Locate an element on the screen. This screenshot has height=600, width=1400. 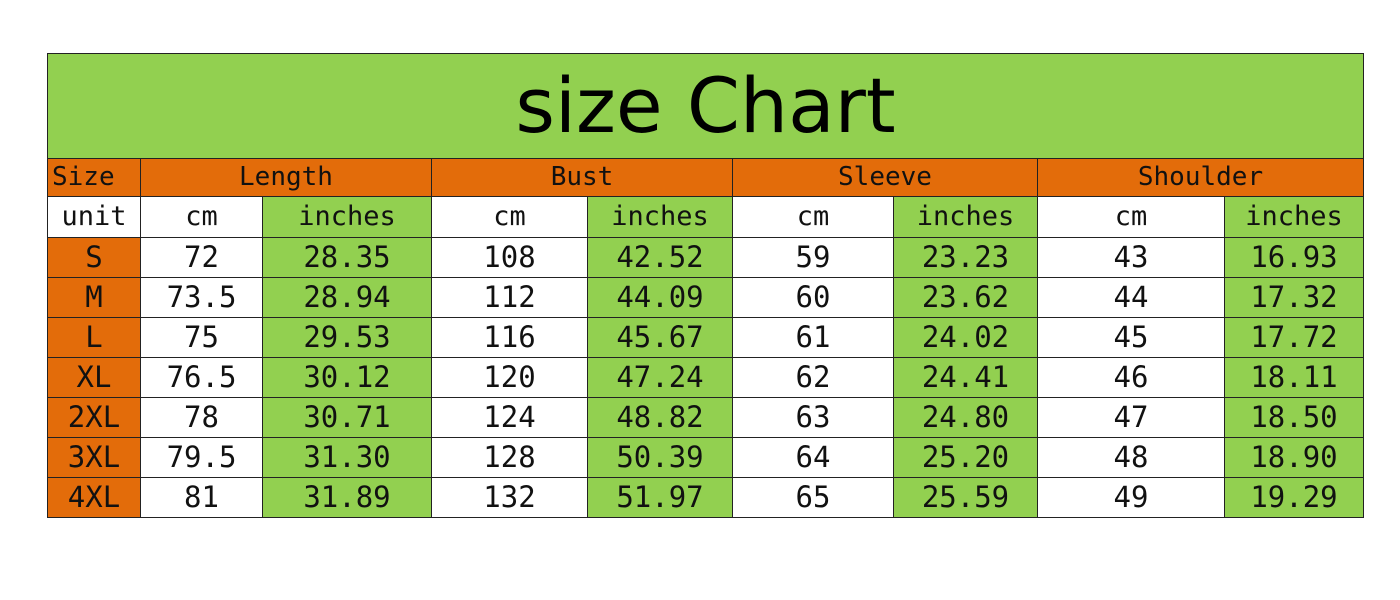
shoulder-cm-cell: 49 is located at coordinates (1131, 497).